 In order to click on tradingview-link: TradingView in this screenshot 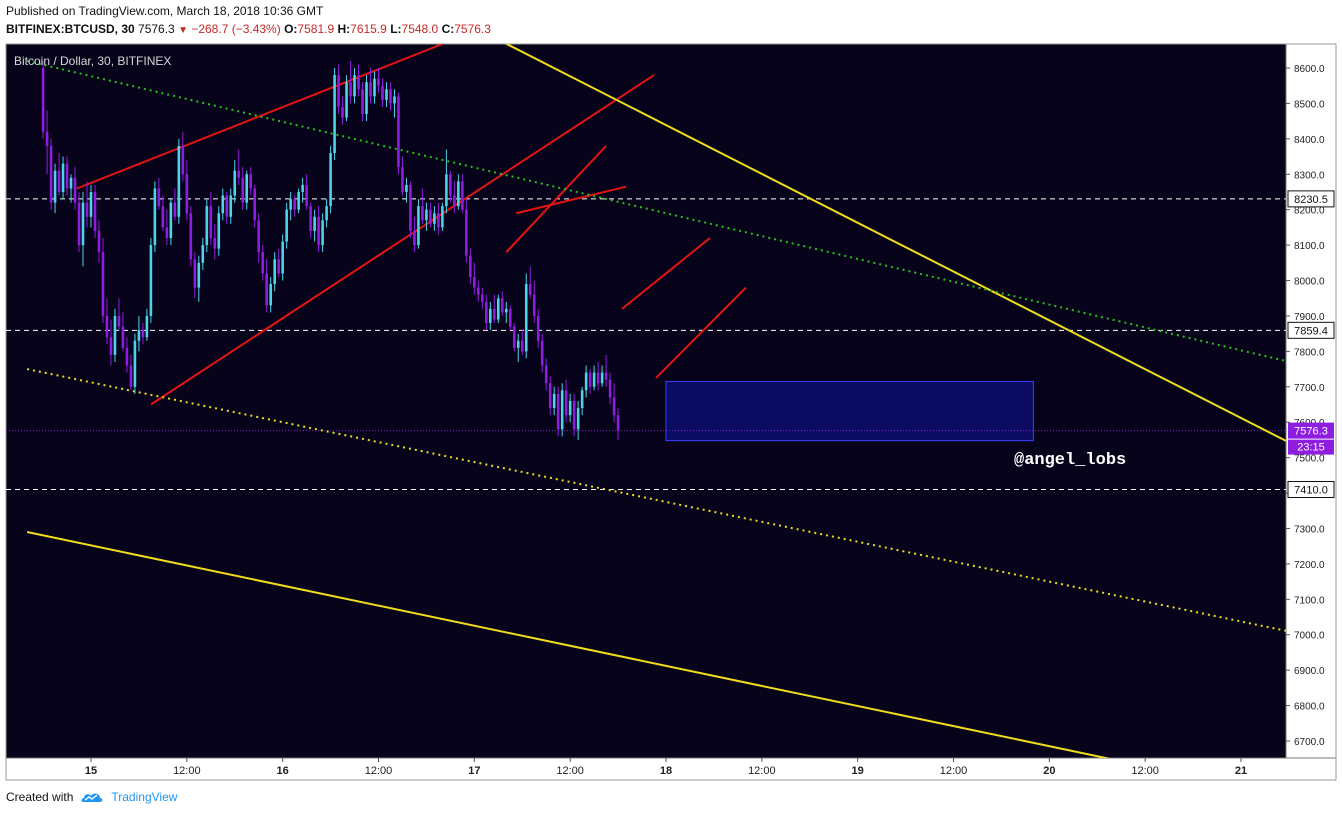, I will do `click(144, 797)`.